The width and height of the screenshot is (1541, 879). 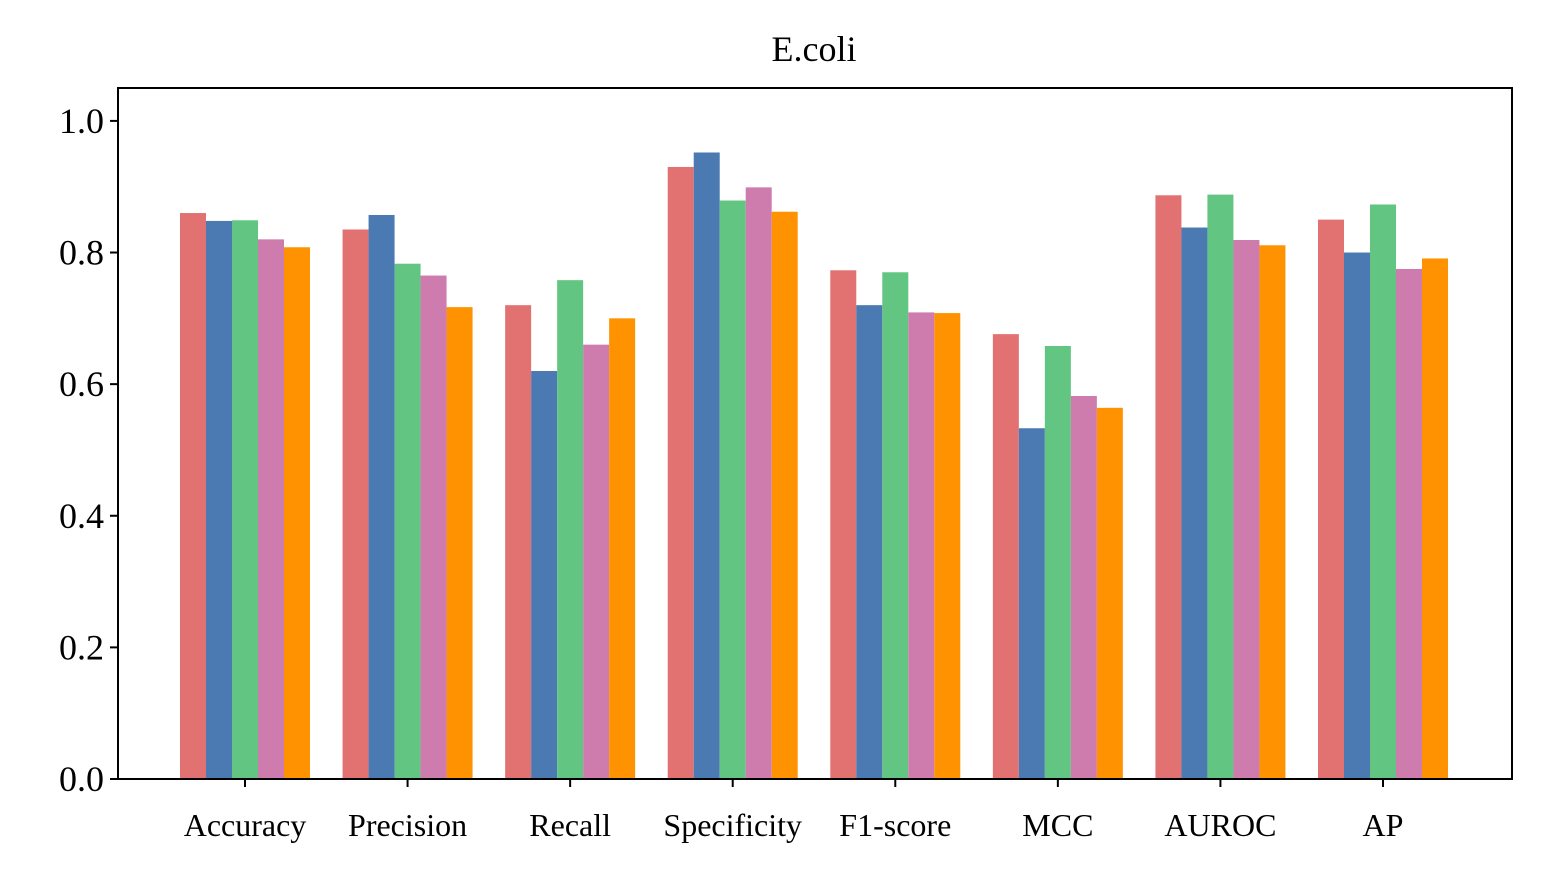 What do you see at coordinates (81, 516) in the screenshot?
I see `y-tick-label: 0.4` at bounding box center [81, 516].